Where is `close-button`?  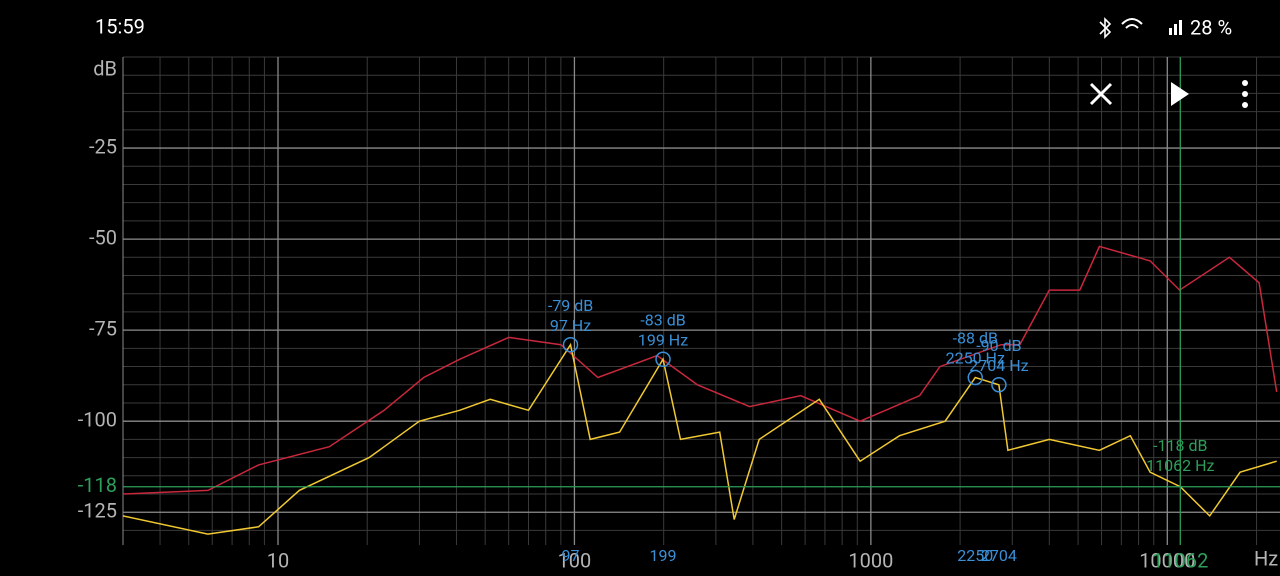
close-button is located at coordinates (1101, 94).